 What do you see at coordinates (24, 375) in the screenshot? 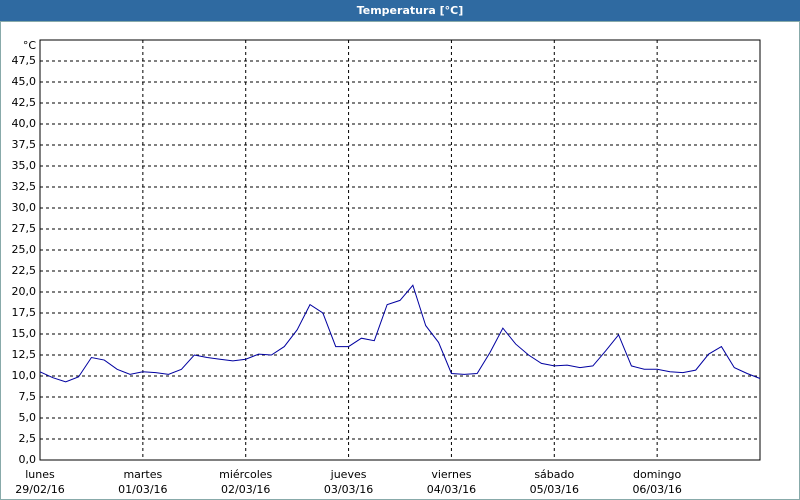
I see `y-tick-label: 10,0` at bounding box center [24, 375].